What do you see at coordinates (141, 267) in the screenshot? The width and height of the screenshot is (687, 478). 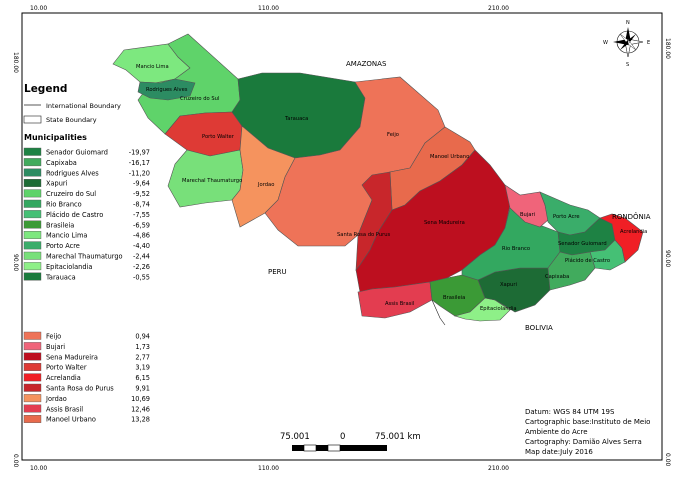 I see `legend-green-value-11: -2,26` at bounding box center [141, 267].